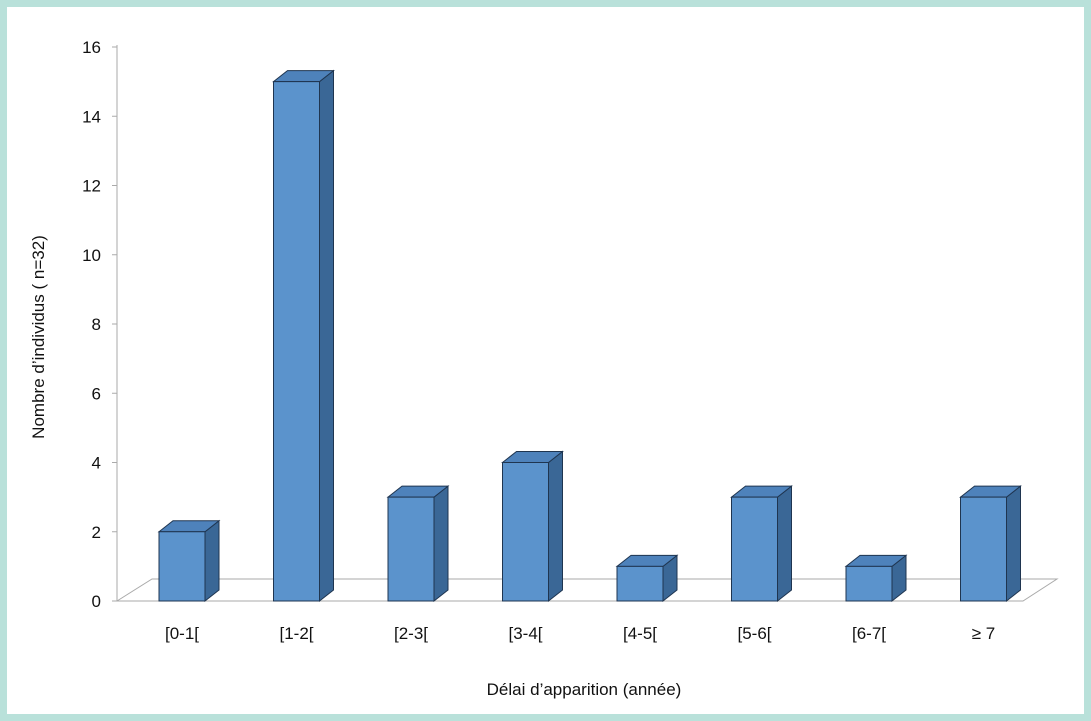  What do you see at coordinates (411, 633) in the screenshot?
I see `x-tick-label: [2-3[` at bounding box center [411, 633].